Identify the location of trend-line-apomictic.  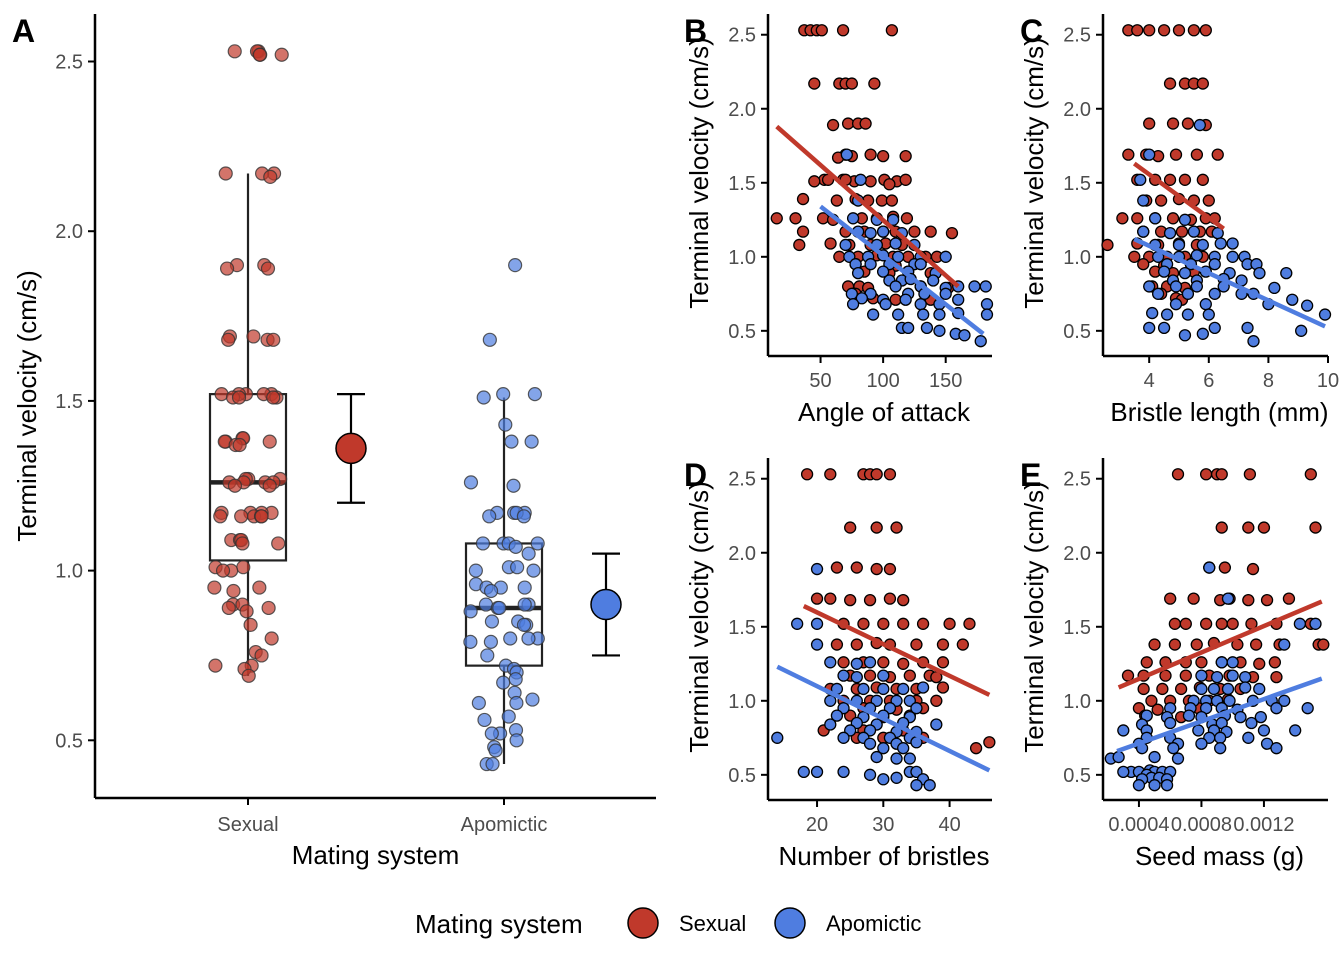
(1219, 715).